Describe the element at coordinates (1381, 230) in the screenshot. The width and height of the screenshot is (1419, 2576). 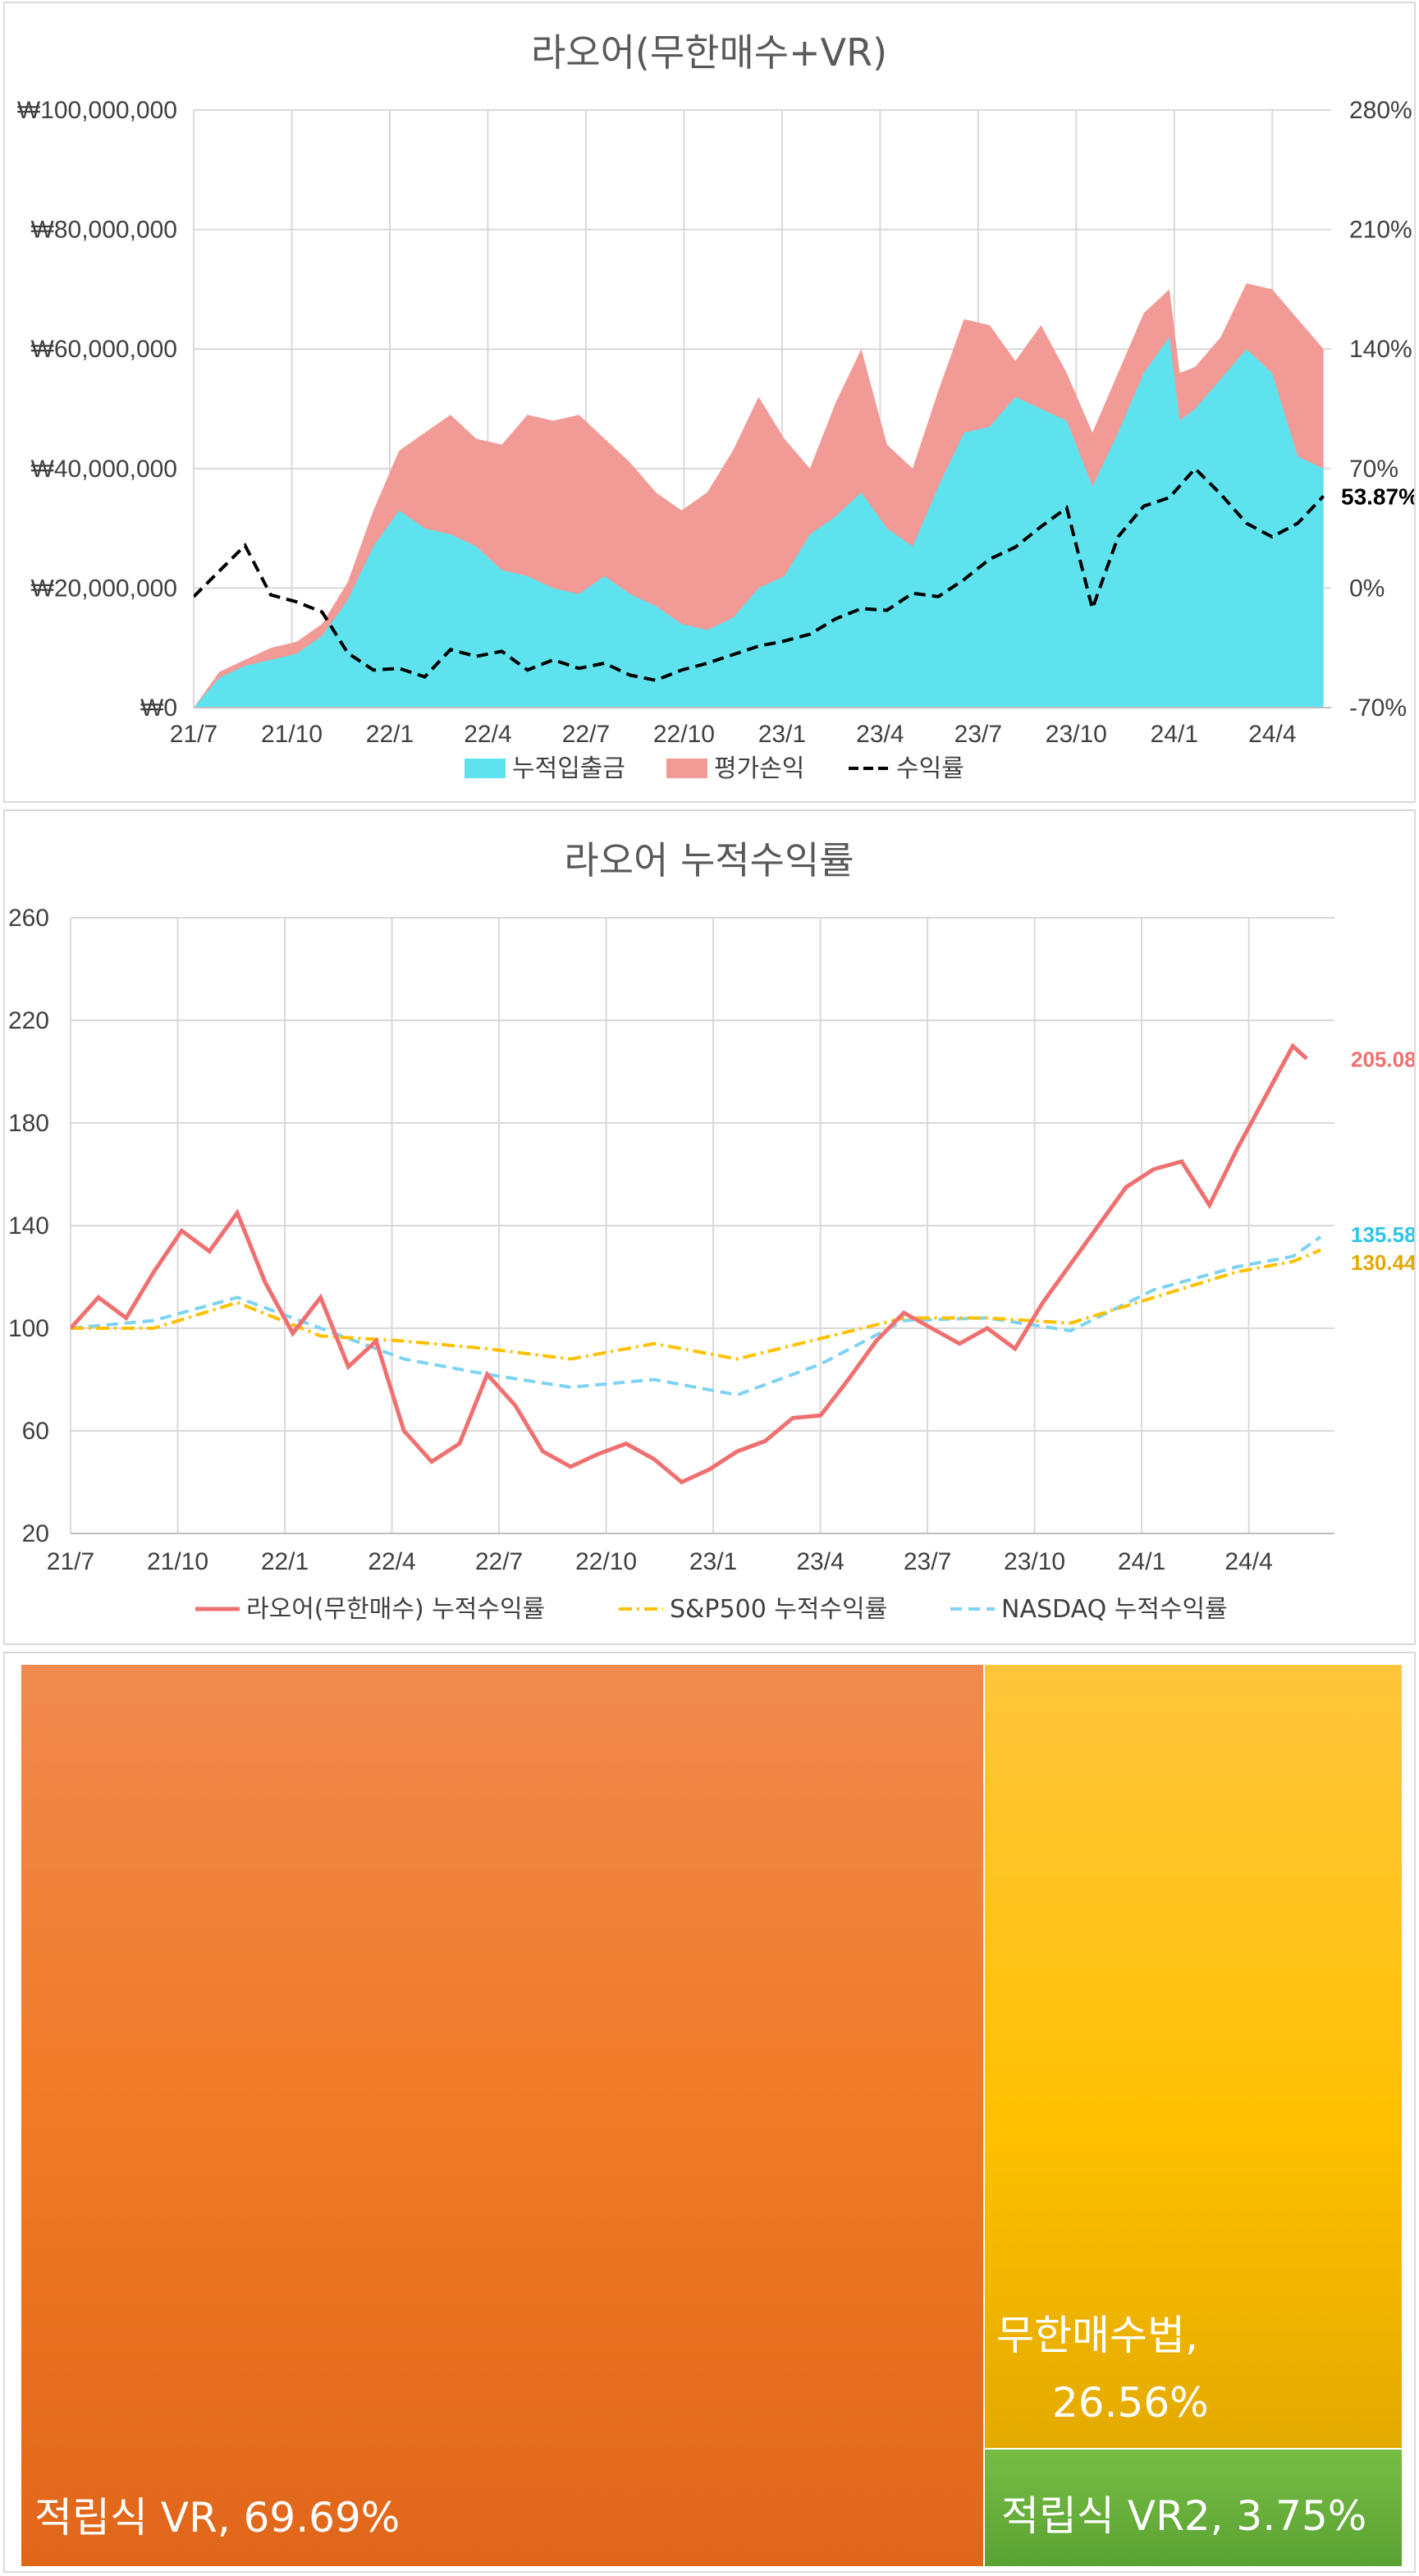
I see `y-right-tick-label: 210%` at that location.